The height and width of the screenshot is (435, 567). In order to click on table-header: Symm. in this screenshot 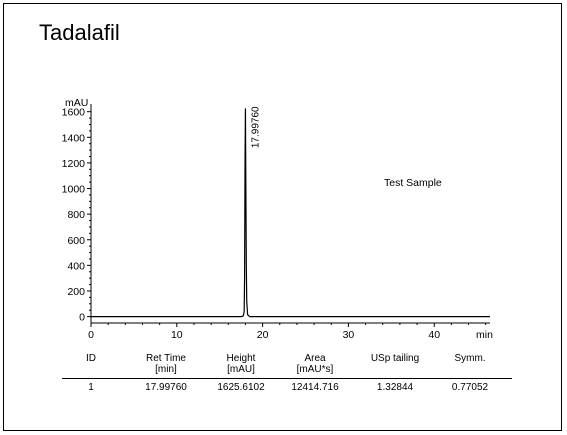, I will do `click(470, 358)`.